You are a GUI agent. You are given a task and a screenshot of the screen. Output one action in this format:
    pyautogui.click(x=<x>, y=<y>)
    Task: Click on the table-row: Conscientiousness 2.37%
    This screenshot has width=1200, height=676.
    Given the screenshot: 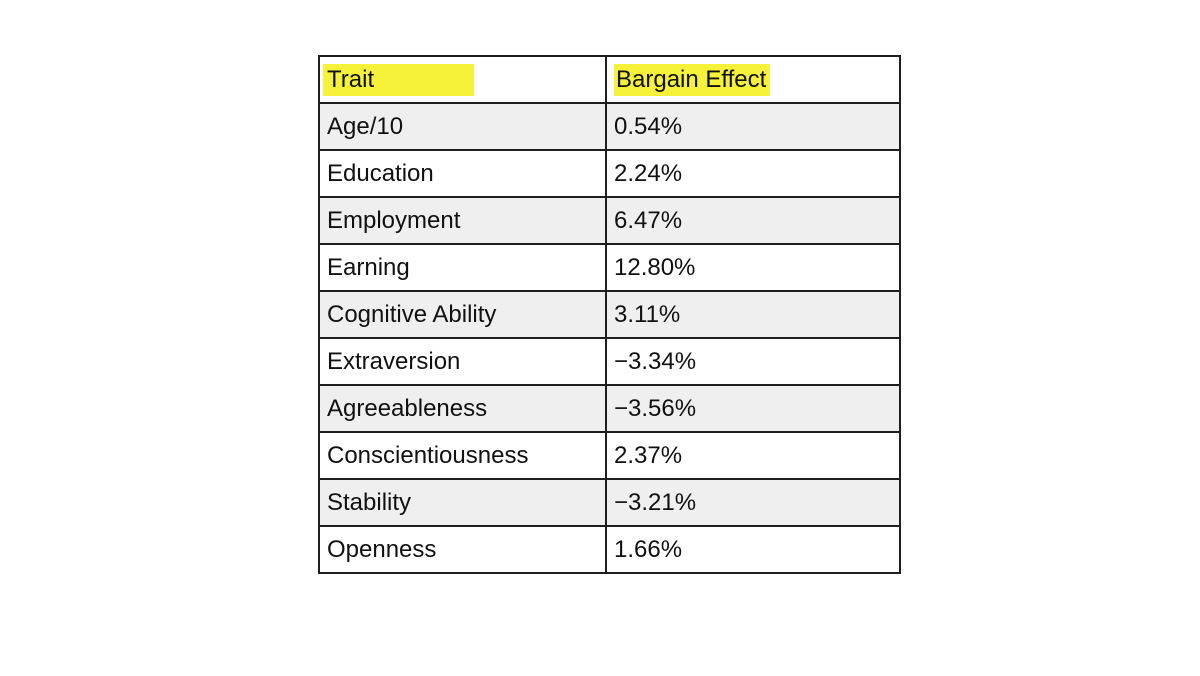 What is the action you would take?
    pyautogui.click(x=609, y=455)
    